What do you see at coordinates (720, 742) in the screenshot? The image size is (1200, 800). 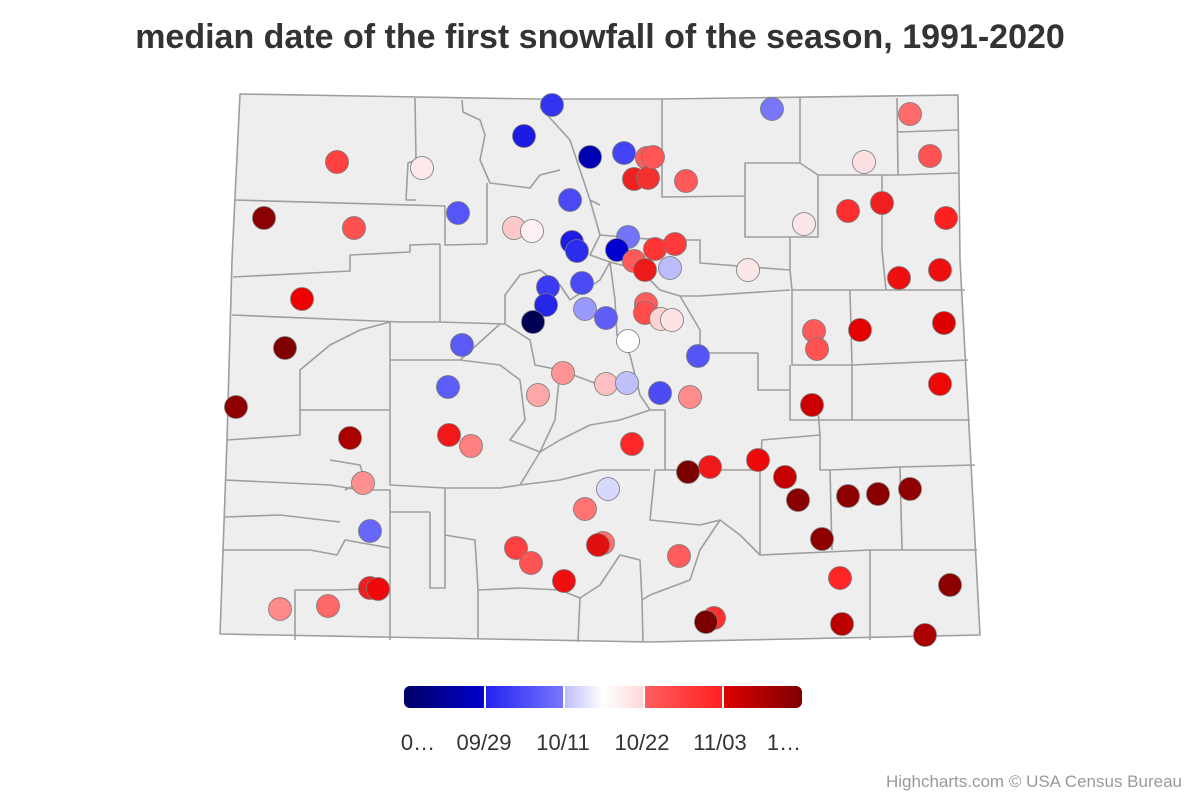 I see `legend-tick-label: 11/03` at bounding box center [720, 742].